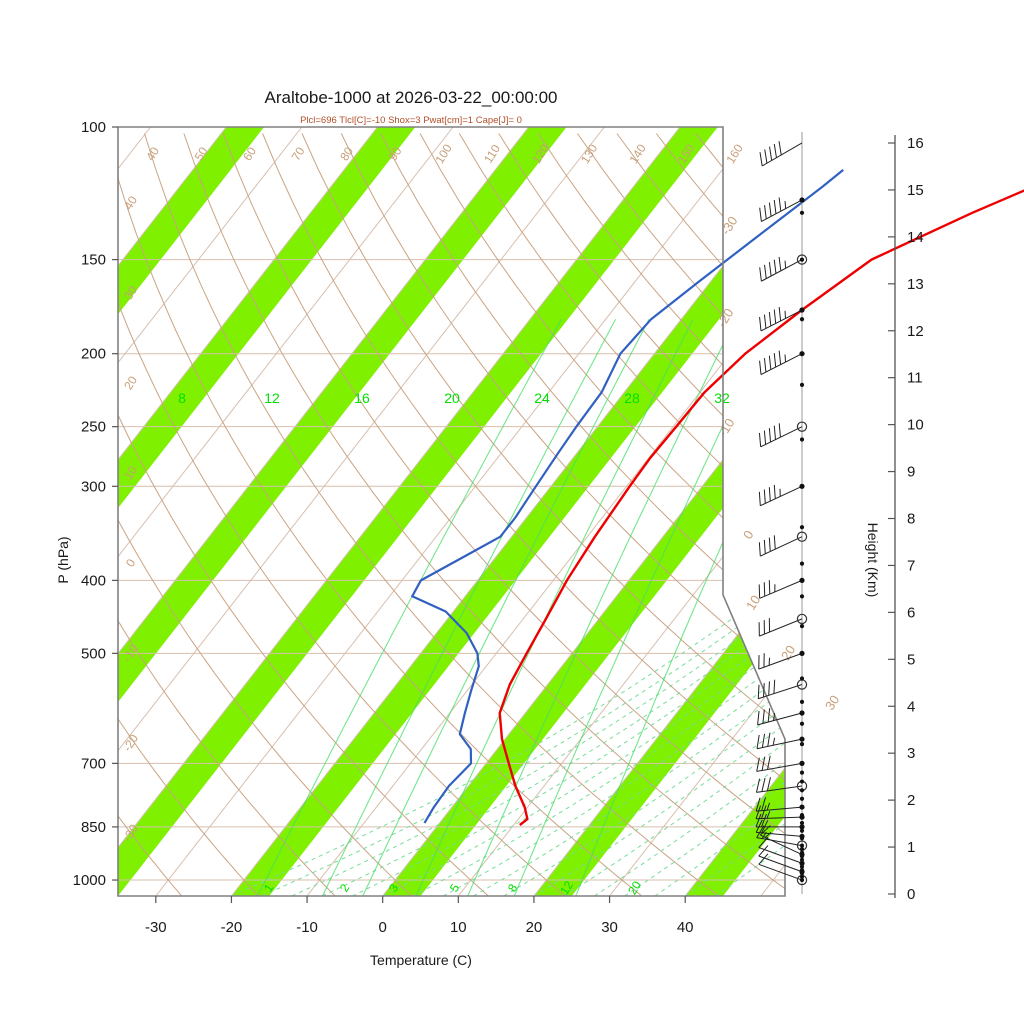  I want to click on height-tick-12: 12, so click(915, 331).